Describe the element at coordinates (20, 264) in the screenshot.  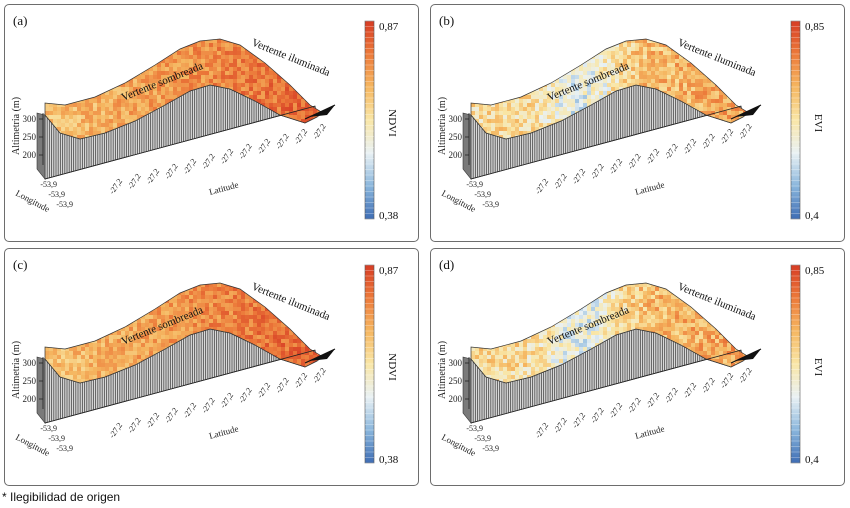
I see `panel-letter: (c)` at that location.